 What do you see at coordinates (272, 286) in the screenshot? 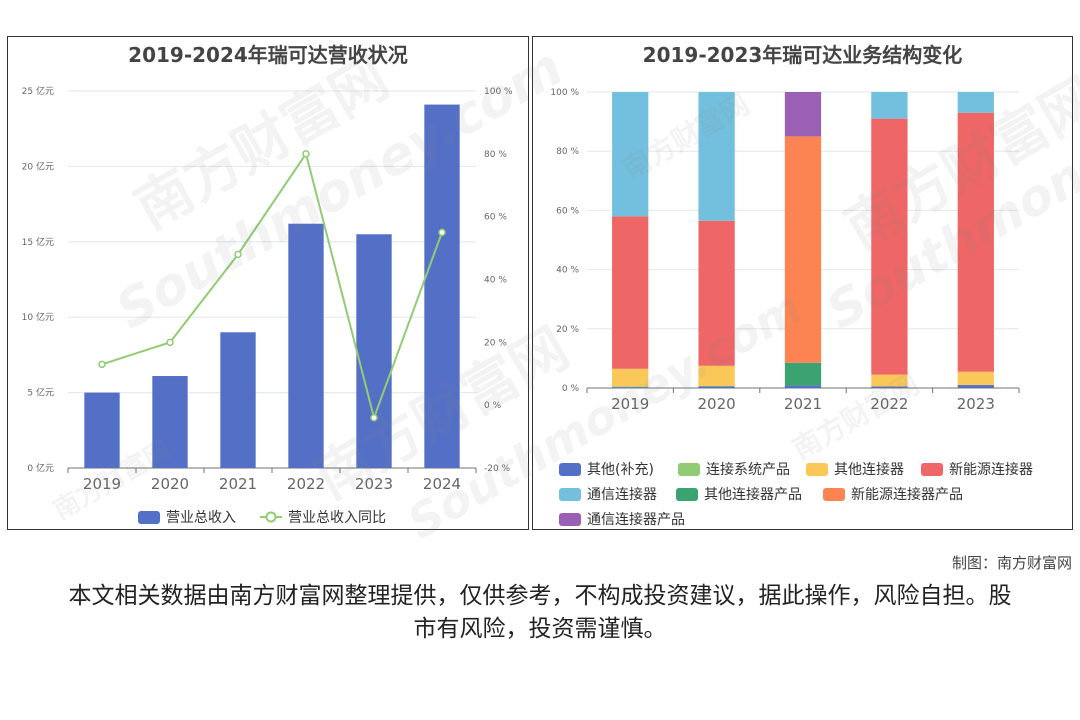
I see `revenue-yoy-line` at bounding box center [272, 286].